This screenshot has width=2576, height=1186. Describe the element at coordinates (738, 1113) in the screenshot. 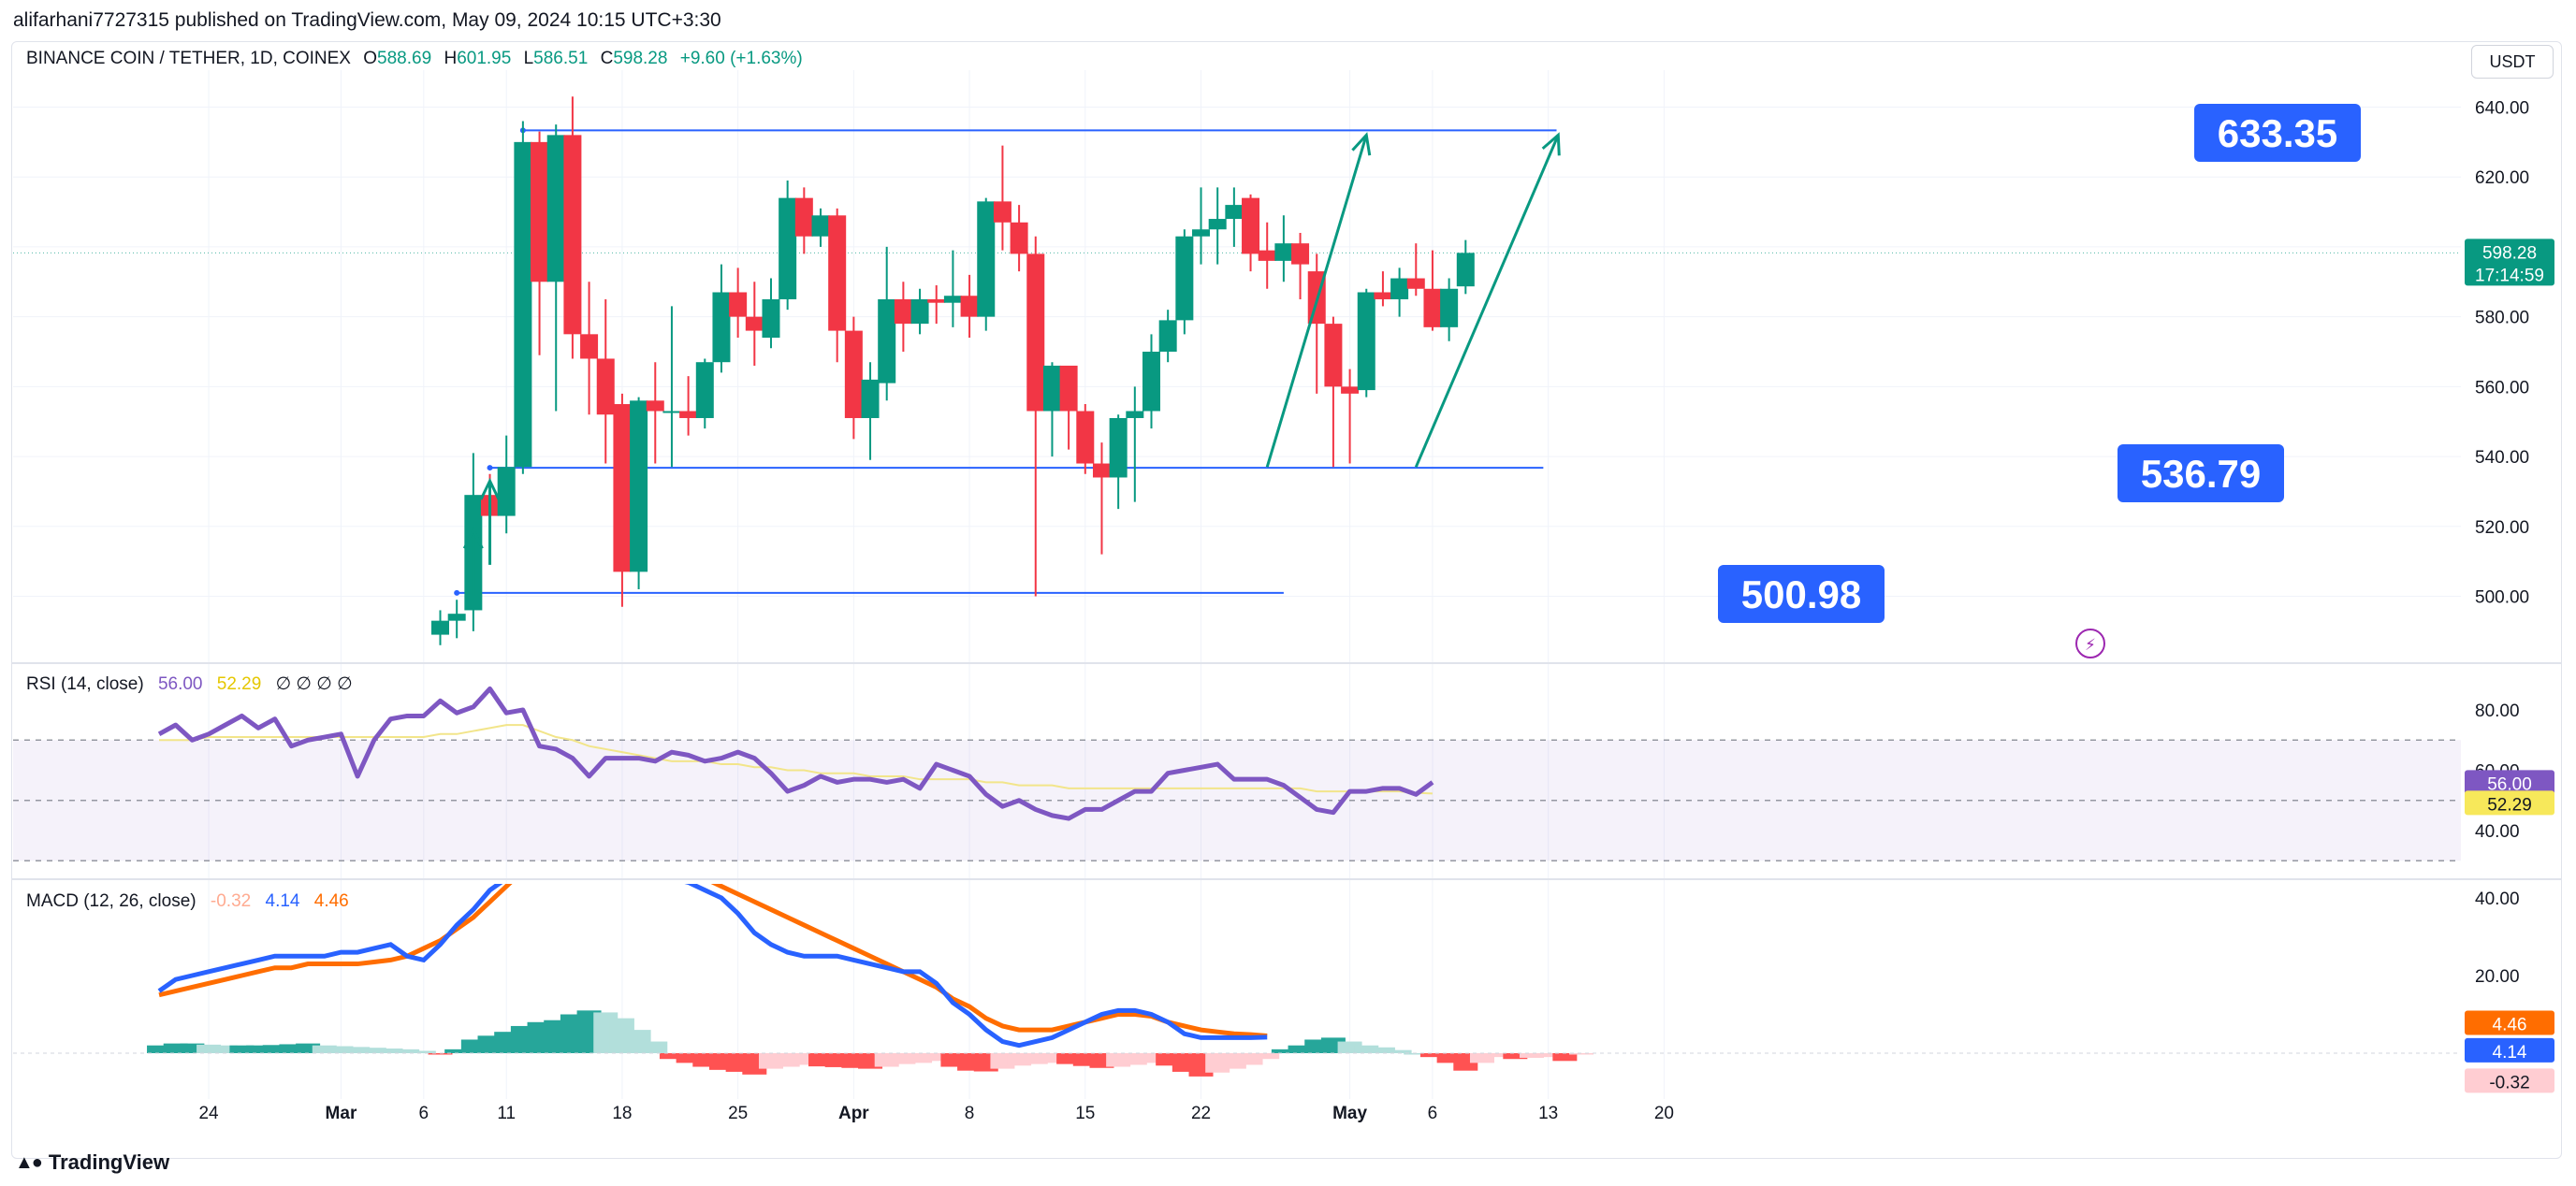

I see `time-tick-label: 25` at that location.